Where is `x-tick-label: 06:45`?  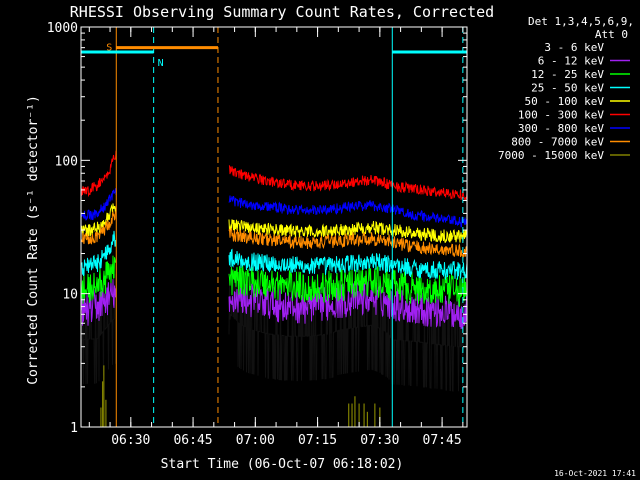 x-tick-label: 06:45 is located at coordinates (192, 440).